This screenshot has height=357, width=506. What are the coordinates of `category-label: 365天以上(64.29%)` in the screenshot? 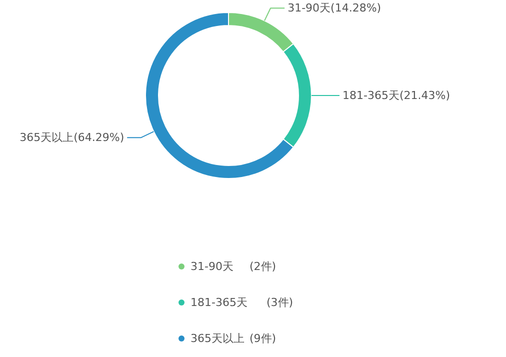 It's located at (72, 137).